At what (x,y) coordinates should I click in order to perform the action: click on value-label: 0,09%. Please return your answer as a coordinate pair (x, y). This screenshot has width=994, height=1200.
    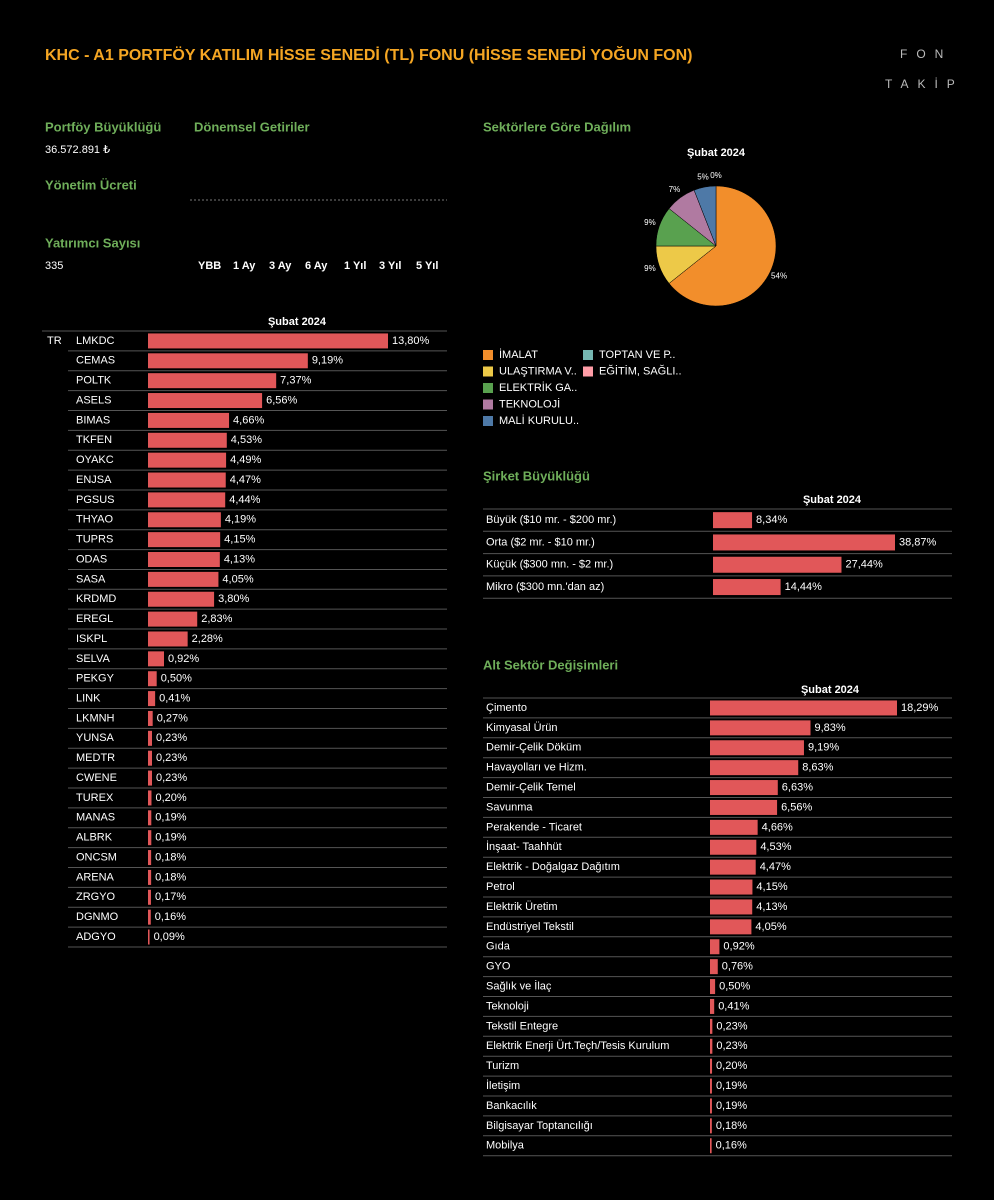
    Looking at the image, I should click on (169, 937).